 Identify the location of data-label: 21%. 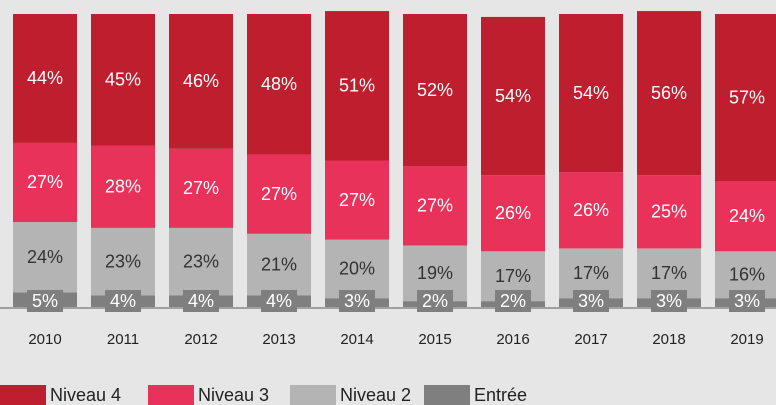
(279, 264).